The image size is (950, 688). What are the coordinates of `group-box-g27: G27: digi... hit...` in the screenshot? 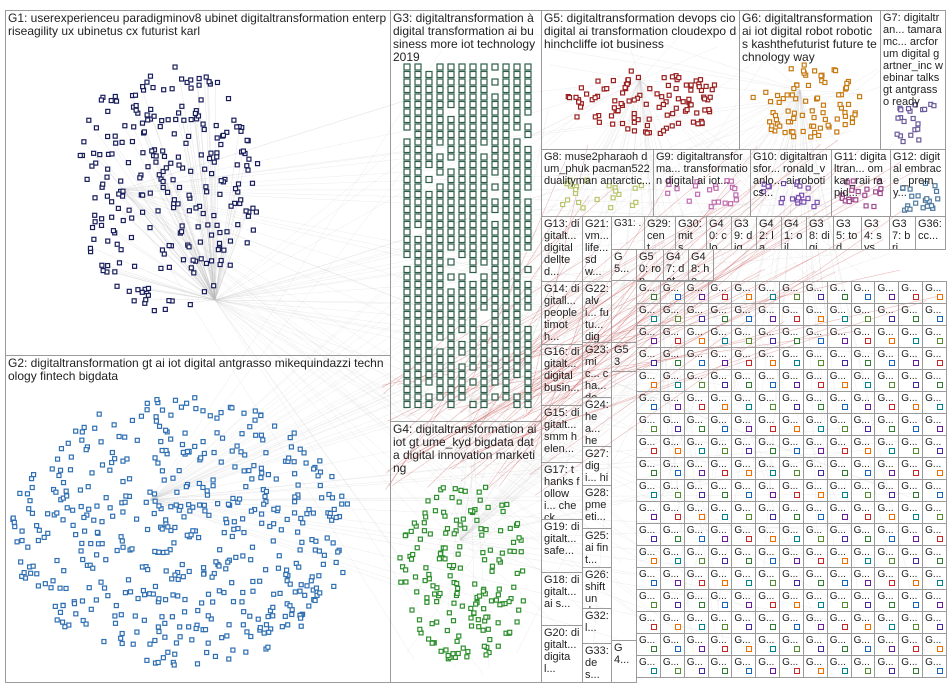 It's located at (597, 466).